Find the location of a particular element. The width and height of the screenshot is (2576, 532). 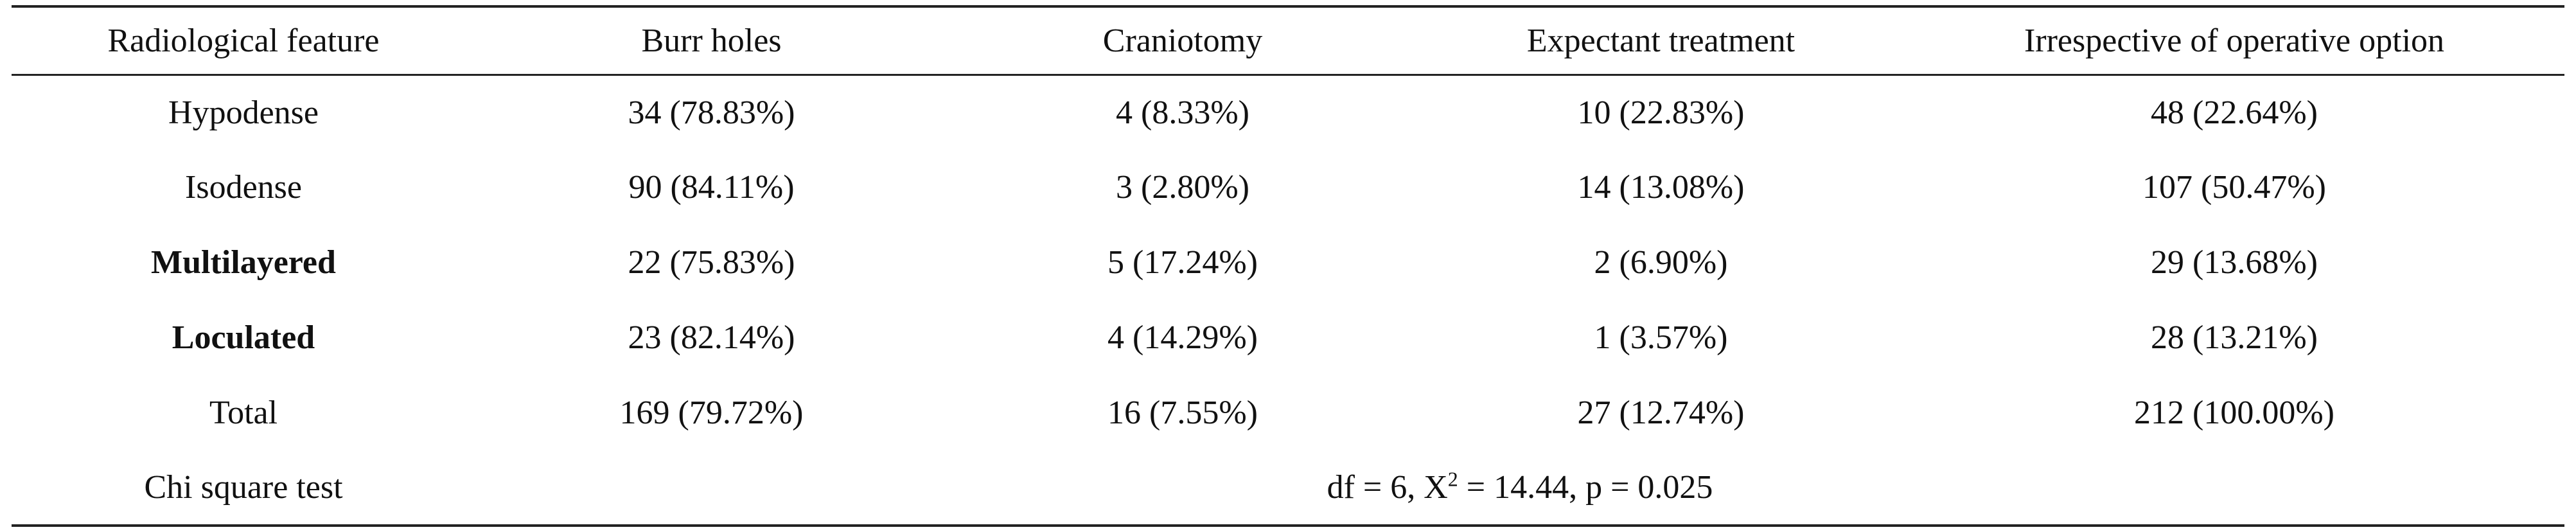

cell-irrespective: 107 (50.47%) is located at coordinates (2234, 187).